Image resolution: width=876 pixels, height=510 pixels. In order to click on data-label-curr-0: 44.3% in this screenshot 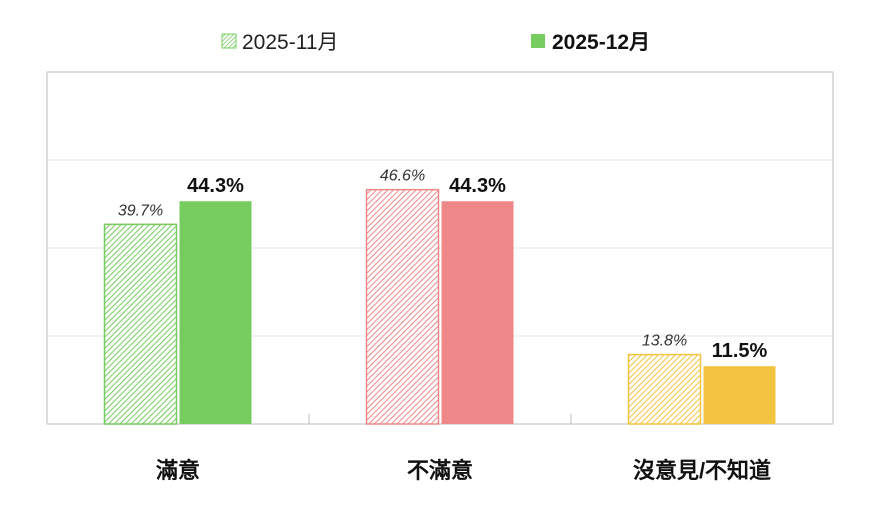, I will do `click(215, 186)`.